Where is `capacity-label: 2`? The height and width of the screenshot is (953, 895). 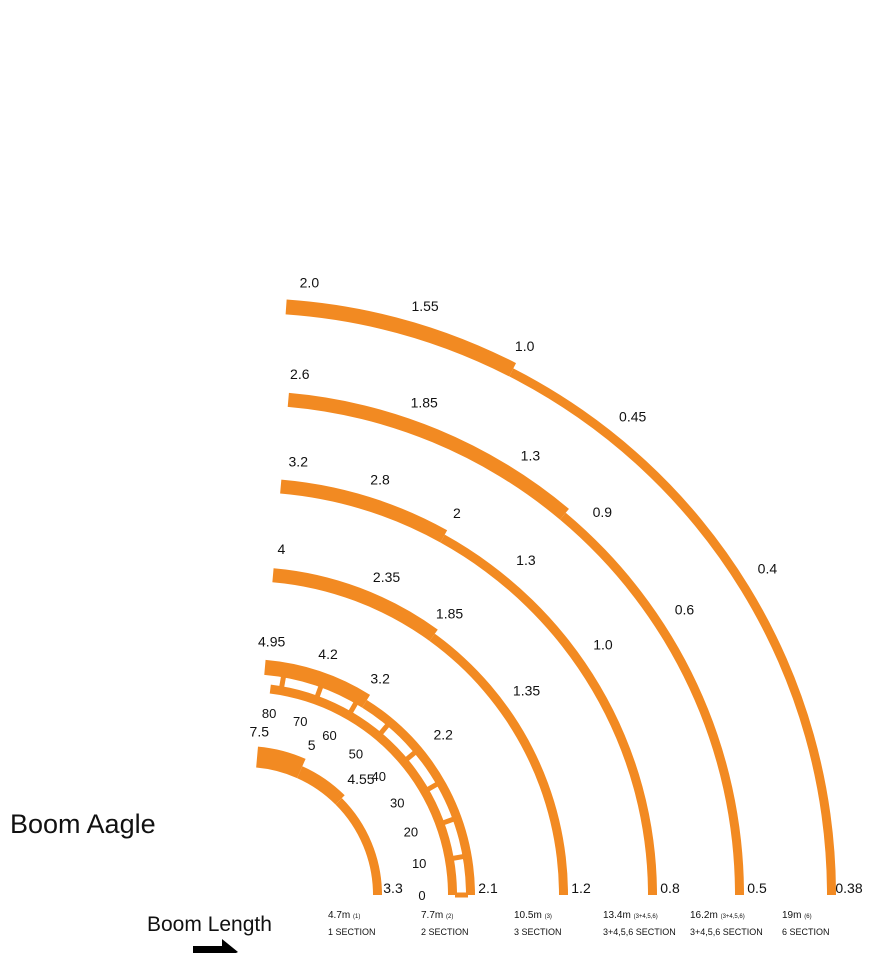
capacity-label: 2 is located at coordinates (457, 513).